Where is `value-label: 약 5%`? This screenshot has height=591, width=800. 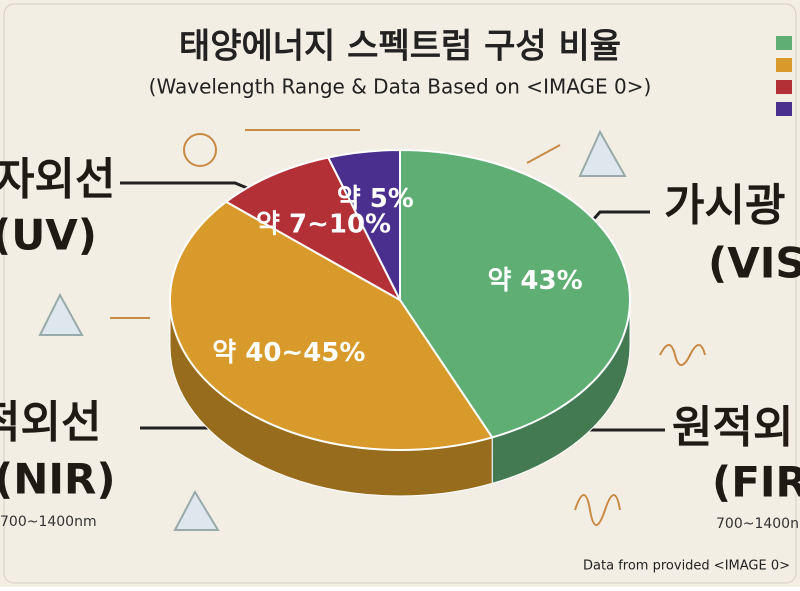 value-label: 약 5% is located at coordinates (375, 199).